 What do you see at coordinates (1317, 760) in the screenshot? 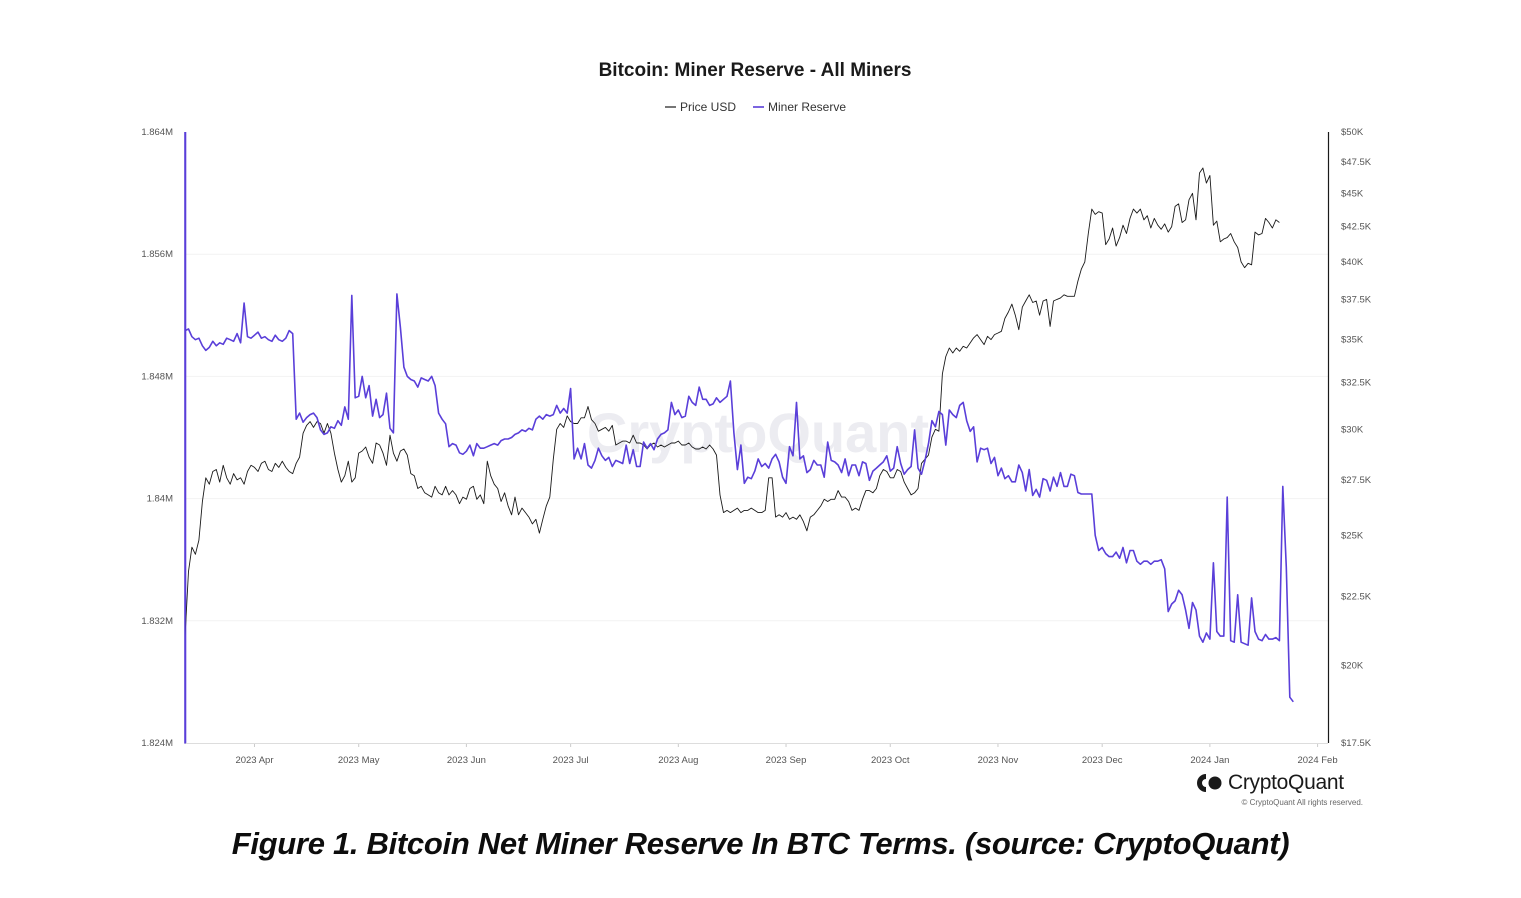
I see `x-tick-label: 2024 Feb` at bounding box center [1317, 760].